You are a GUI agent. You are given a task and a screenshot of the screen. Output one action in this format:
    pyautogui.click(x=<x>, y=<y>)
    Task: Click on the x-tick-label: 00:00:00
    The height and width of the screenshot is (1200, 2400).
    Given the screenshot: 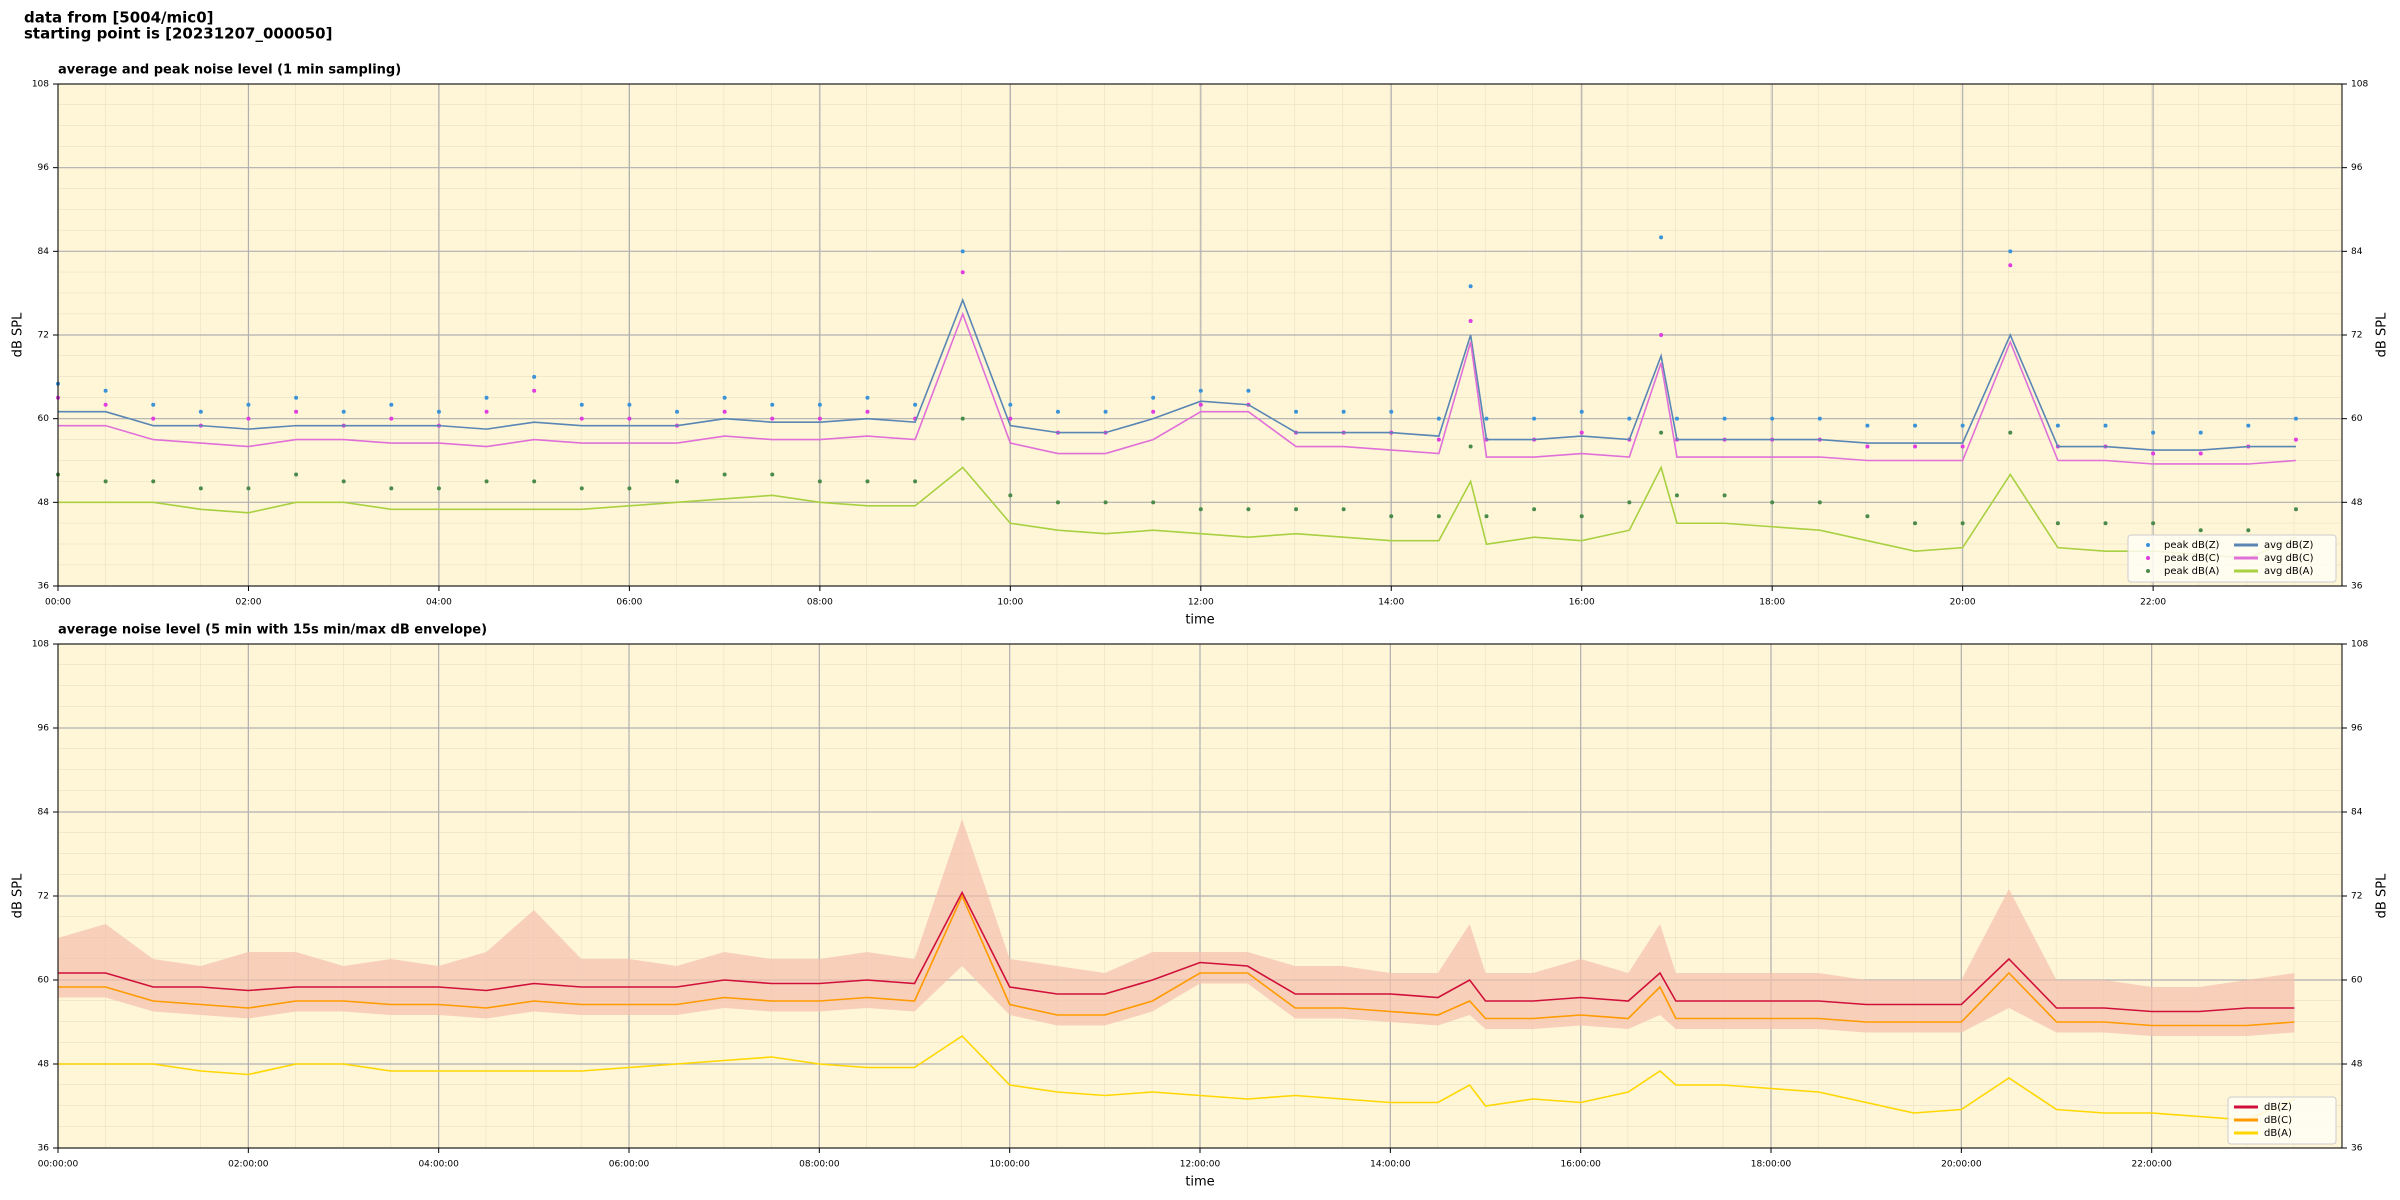 What is the action you would take?
    pyautogui.click(x=58, y=1165)
    